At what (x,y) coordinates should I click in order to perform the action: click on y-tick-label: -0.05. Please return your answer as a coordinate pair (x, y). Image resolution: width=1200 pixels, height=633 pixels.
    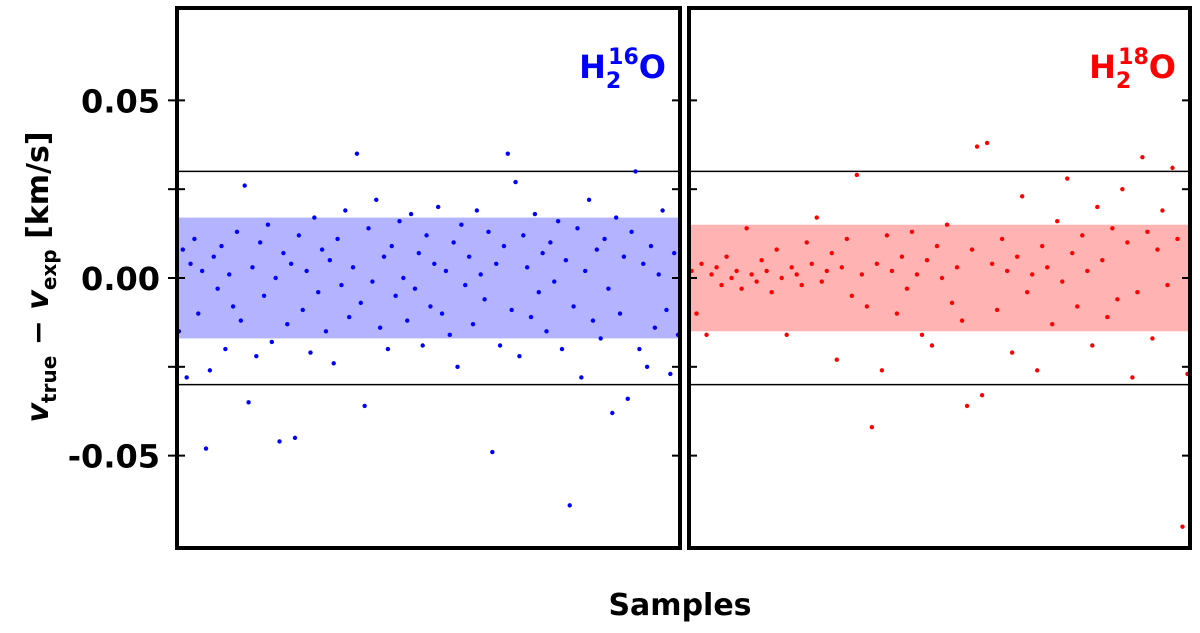
    Looking at the image, I should click on (114, 457).